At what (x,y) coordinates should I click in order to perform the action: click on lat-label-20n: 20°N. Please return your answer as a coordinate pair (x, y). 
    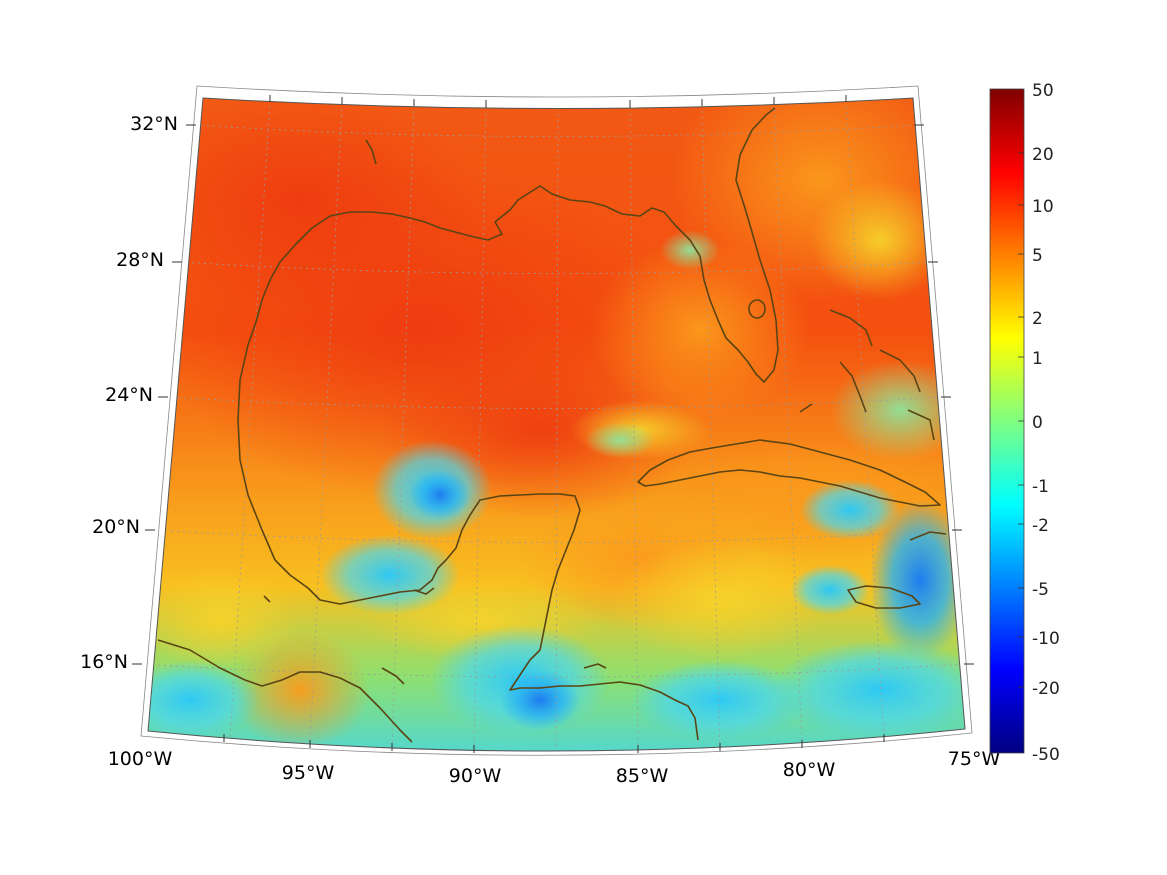
    Looking at the image, I should click on (116, 527).